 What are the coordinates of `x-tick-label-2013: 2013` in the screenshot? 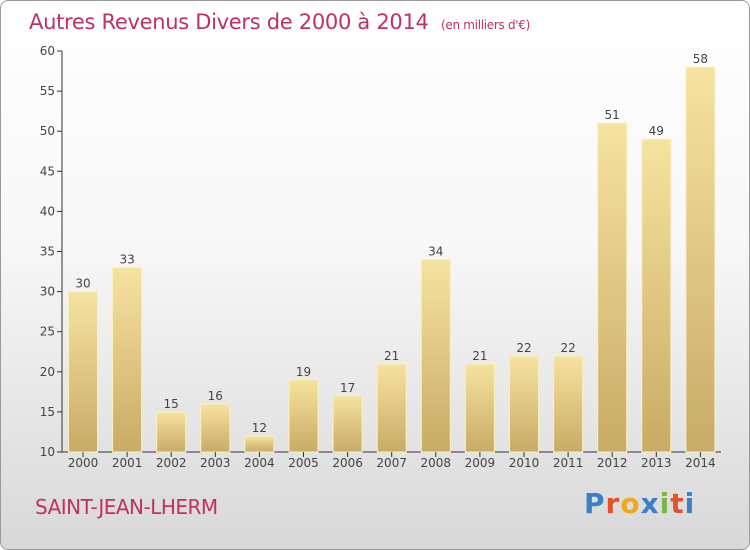 It's located at (656, 463).